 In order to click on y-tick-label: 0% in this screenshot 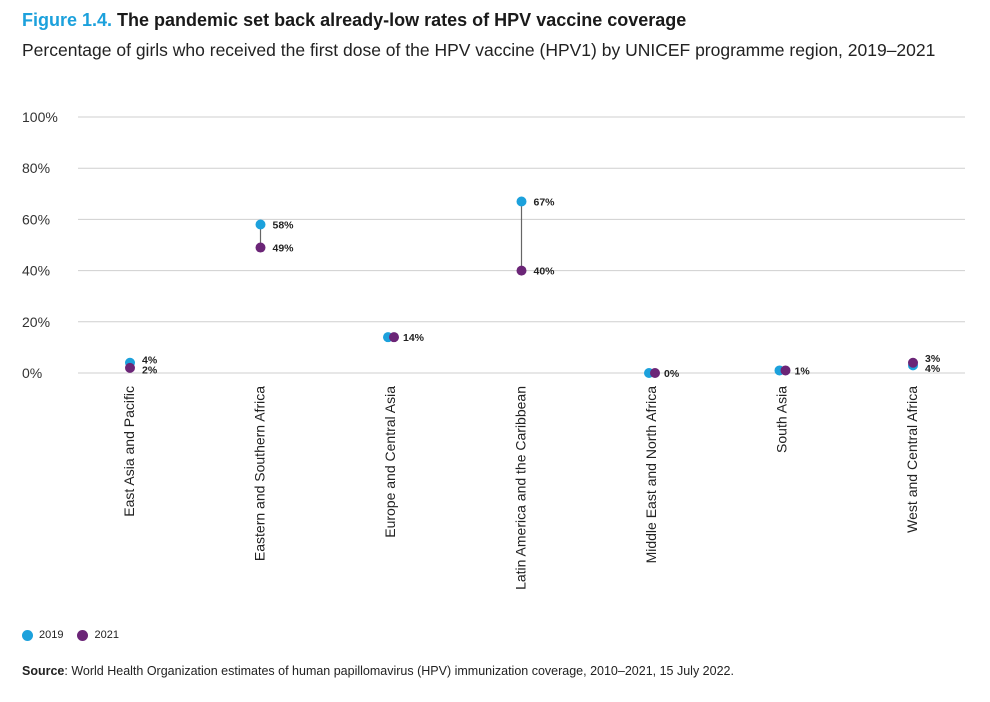, I will do `click(32, 373)`.